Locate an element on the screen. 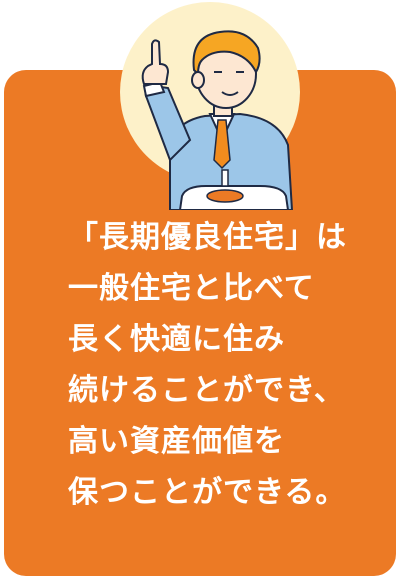 The image size is (400, 580). message-line: 保つことができる。 is located at coordinates (207, 492).